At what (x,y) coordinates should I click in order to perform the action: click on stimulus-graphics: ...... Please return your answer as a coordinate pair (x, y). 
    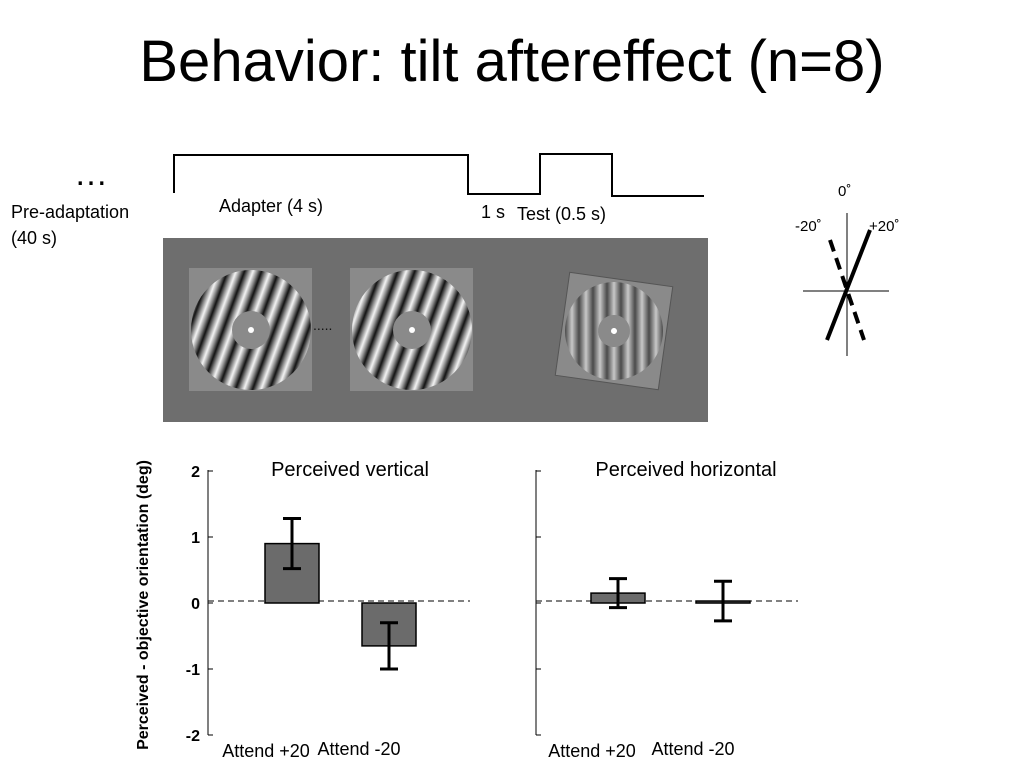
    Looking at the image, I should click on (431, 329).